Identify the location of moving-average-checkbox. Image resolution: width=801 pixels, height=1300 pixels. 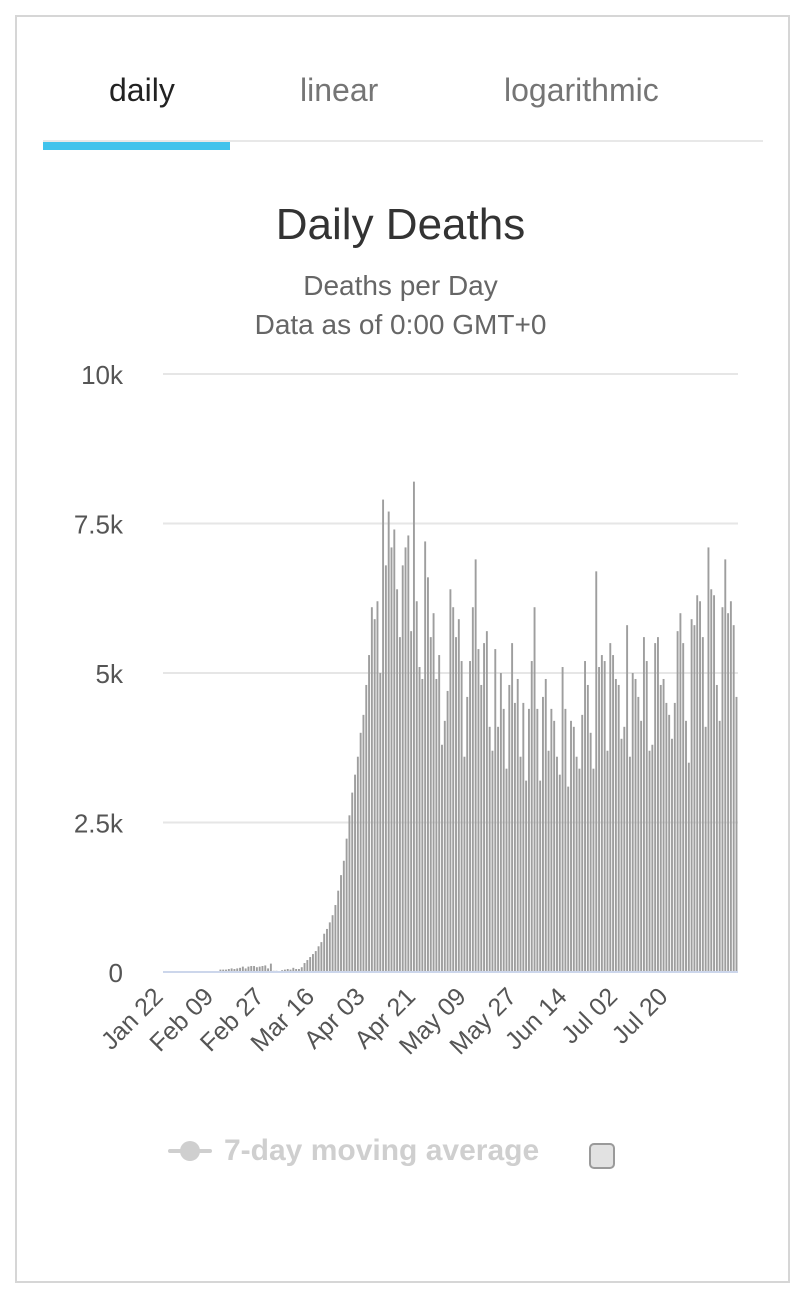
(602, 1156).